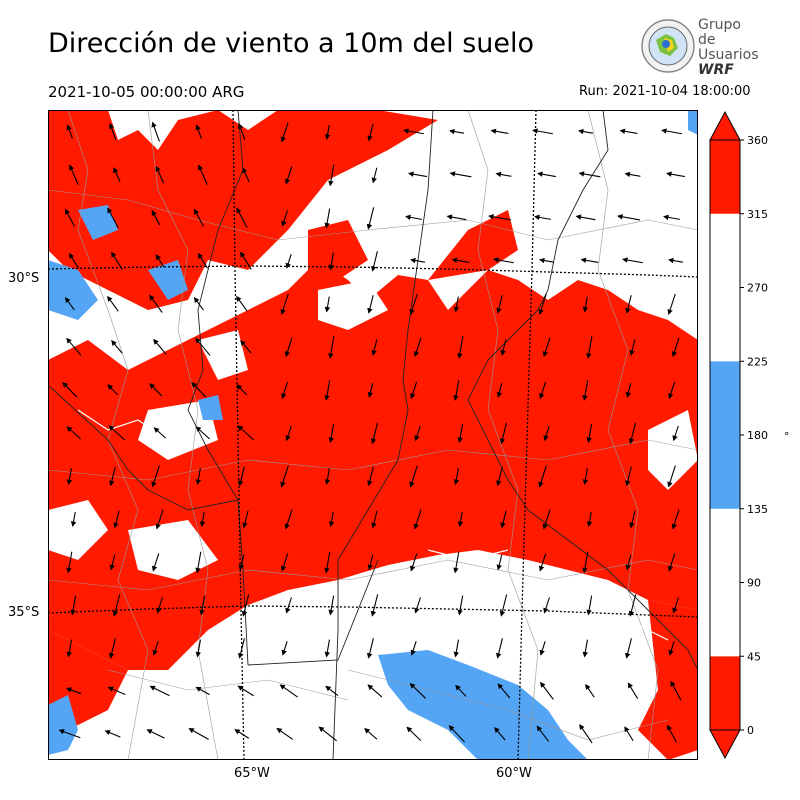 The image size is (800, 800). Describe the element at coordinates (750, 730) in the screenshot. I see `colorbar-tick-label: 0` at that location.